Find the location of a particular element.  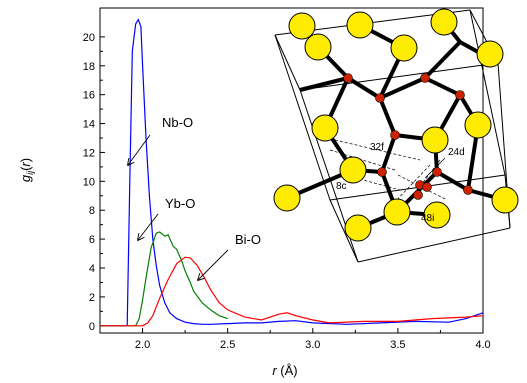

x-tick-label: 2.0 is located at coordinates (142, 345).